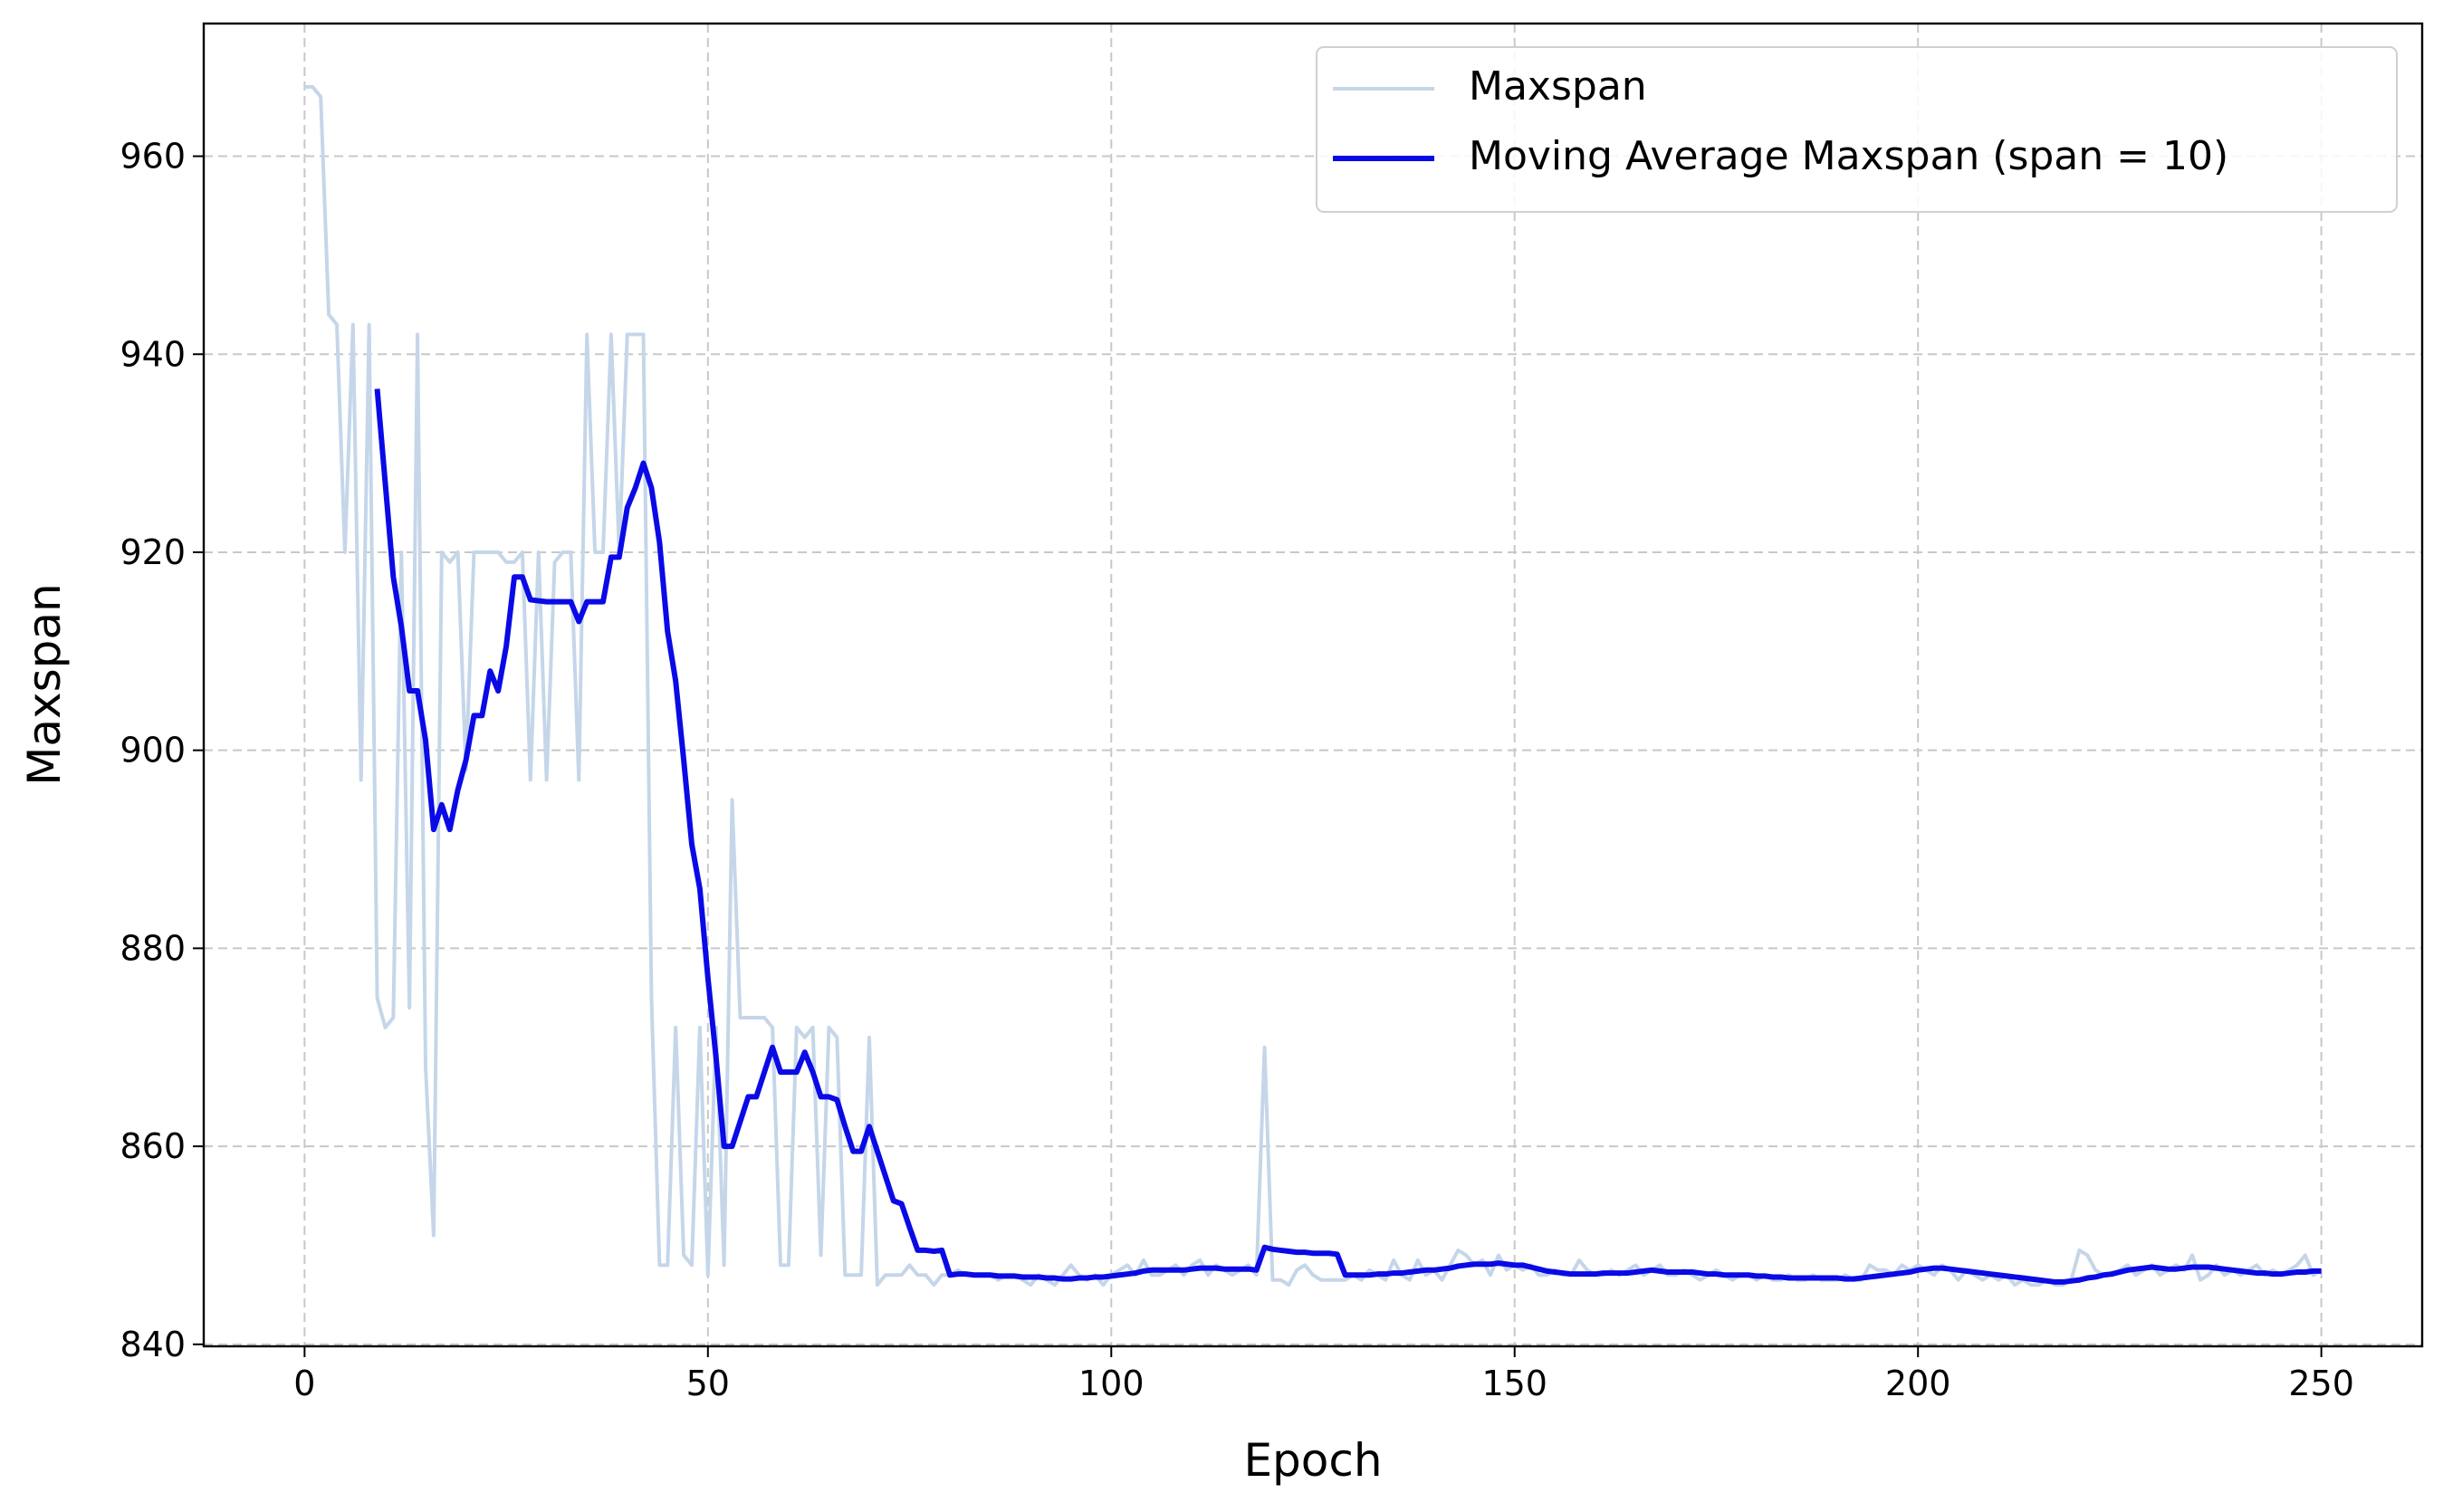  I want to click on y-tick-label: 880, so click(153, 948).